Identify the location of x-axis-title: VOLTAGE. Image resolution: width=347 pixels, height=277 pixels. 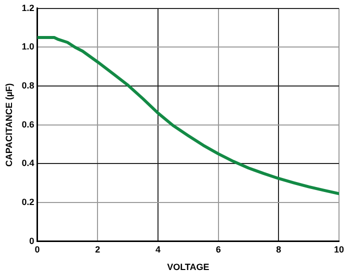
(188, 267).